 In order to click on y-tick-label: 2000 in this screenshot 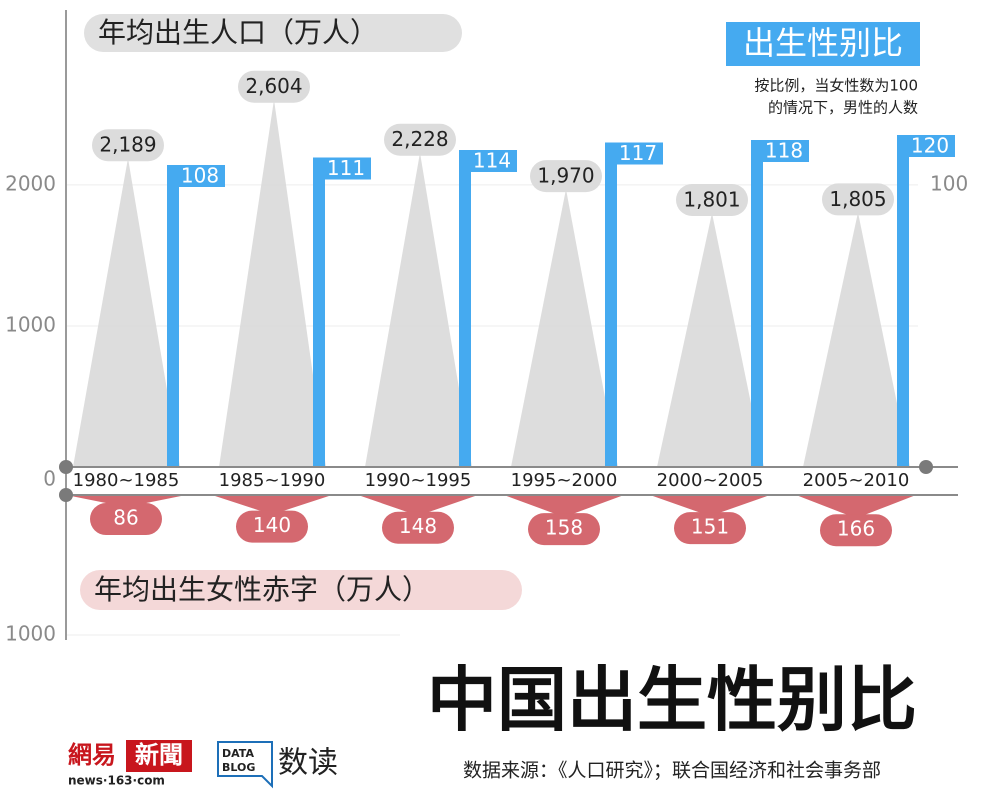, I will do `click(30, 183)`.